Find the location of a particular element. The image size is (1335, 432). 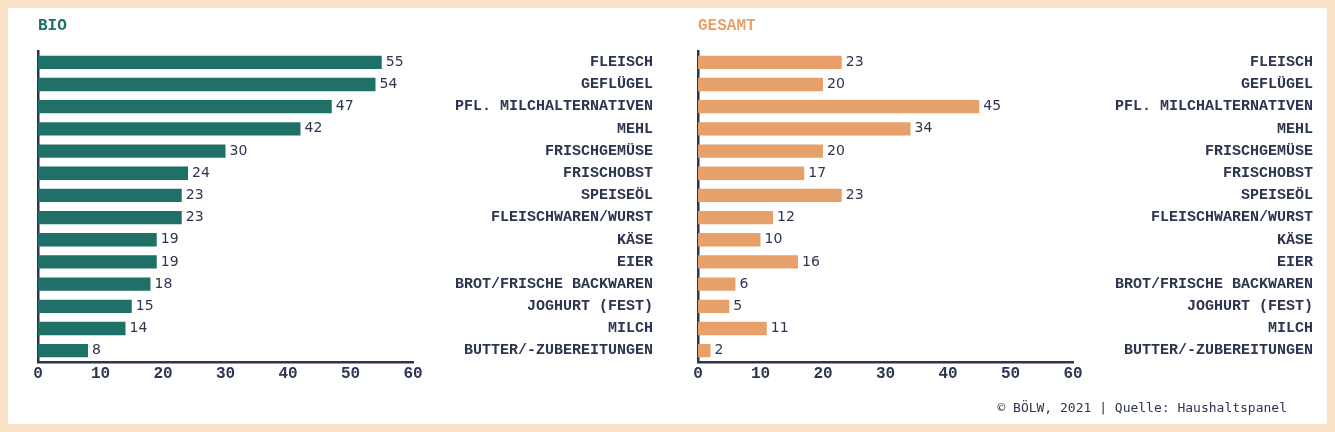

data-label: 34 is located at coordinates (923, 127).